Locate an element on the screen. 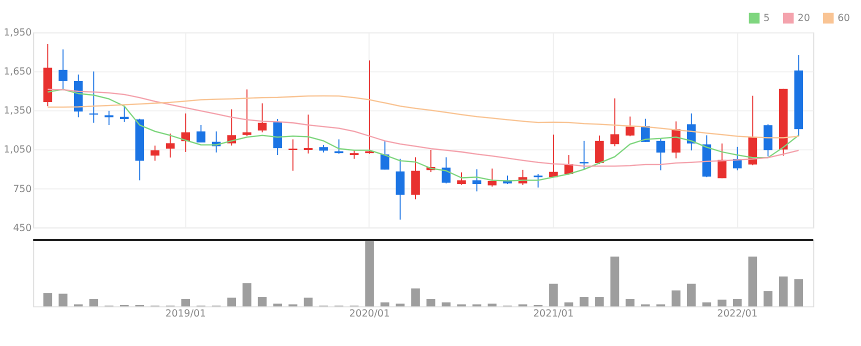 This screenshot has height=346, width=861. x-tick-label: 2019/01 is located at coordinates (185, 314).